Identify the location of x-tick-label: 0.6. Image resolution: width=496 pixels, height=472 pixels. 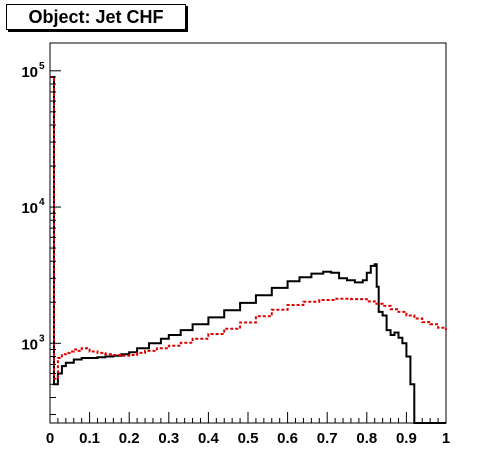
(287, 438).